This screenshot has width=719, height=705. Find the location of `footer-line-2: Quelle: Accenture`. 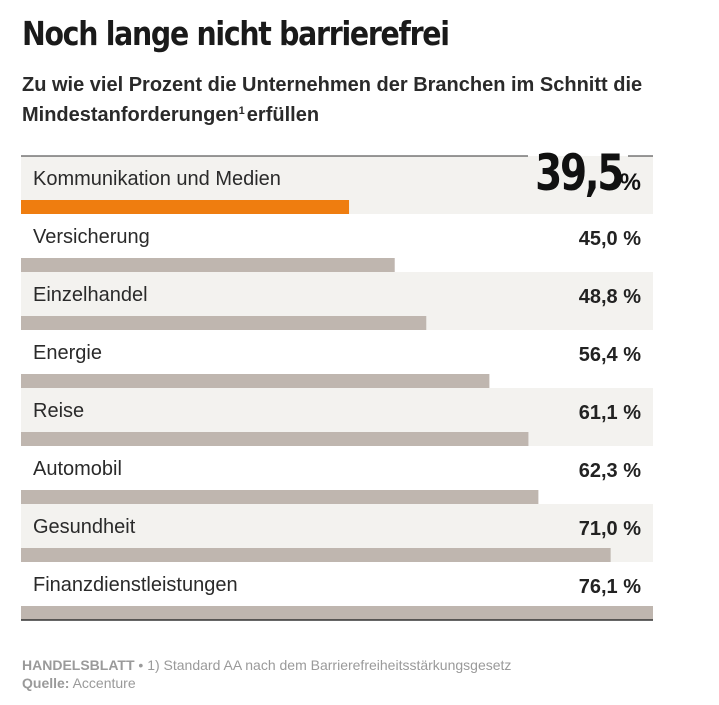

footer-line-2: Quelle: Accenture is located at coordinates (266, 683).